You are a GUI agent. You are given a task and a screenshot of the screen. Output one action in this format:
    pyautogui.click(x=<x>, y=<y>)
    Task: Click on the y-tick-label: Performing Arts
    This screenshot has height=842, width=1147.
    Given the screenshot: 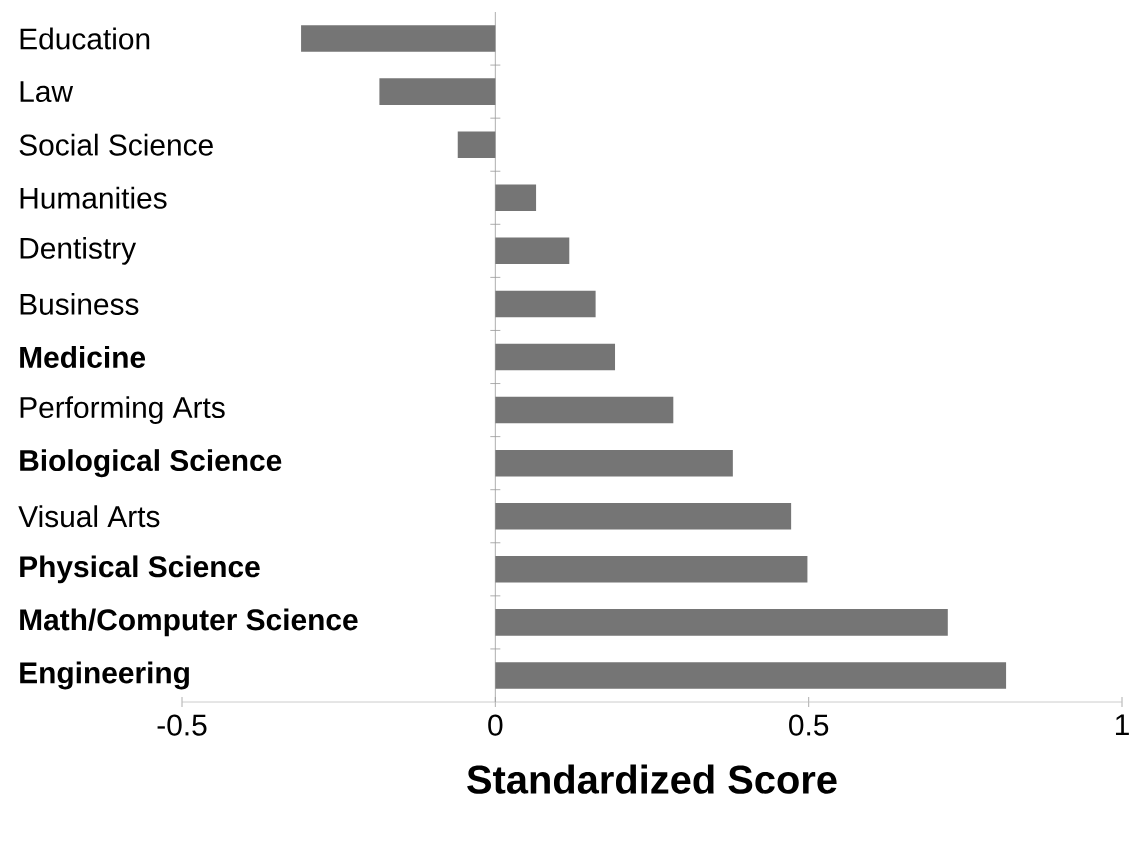 What is the action you would take?
    pyautogui.click(x=122, y=410)
    